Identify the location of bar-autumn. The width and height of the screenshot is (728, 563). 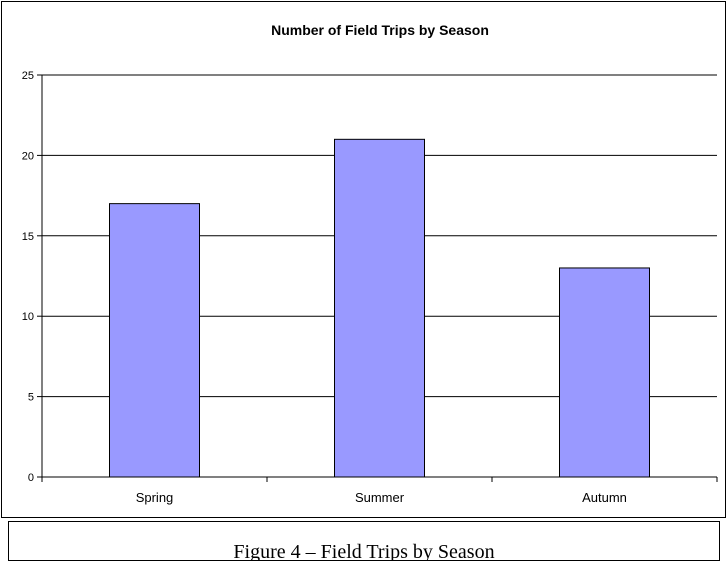
(604, 372).